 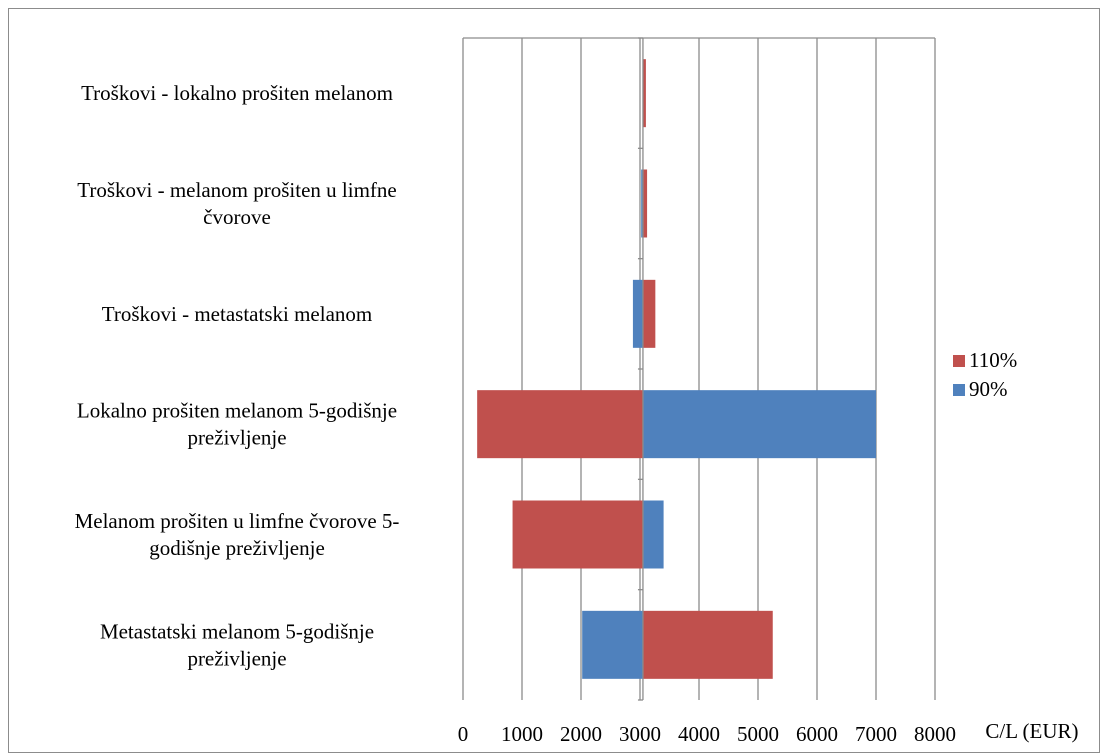 I want to click on category-label-4-1: godišnje preživljenje, so click(x=237, y=548).